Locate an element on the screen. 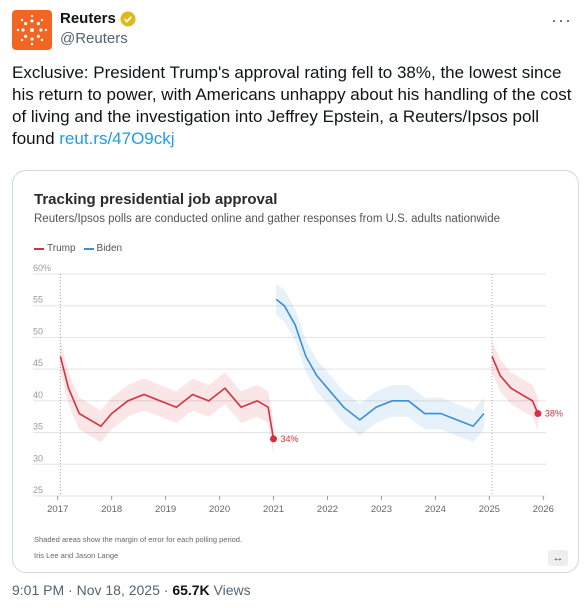 This screenshot has width=586, height=608. author-handle: @Reuters is located at coordinates (94, 38).